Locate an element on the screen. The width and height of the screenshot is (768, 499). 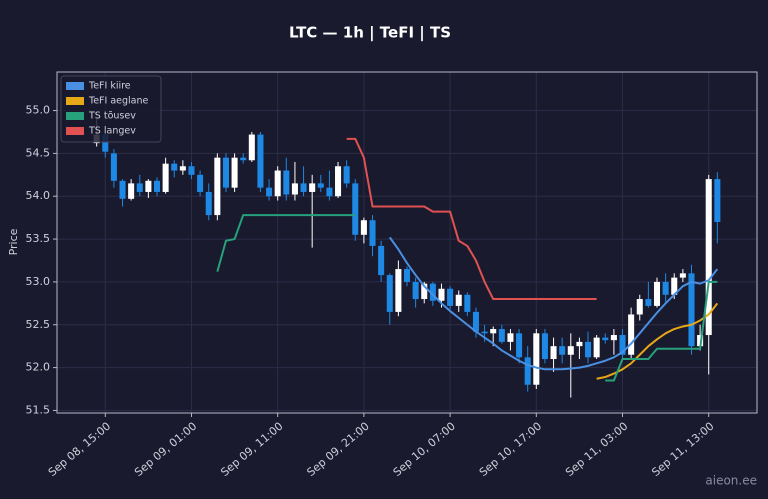
watermark: aieon.ee is located at coordinates (731, 481).